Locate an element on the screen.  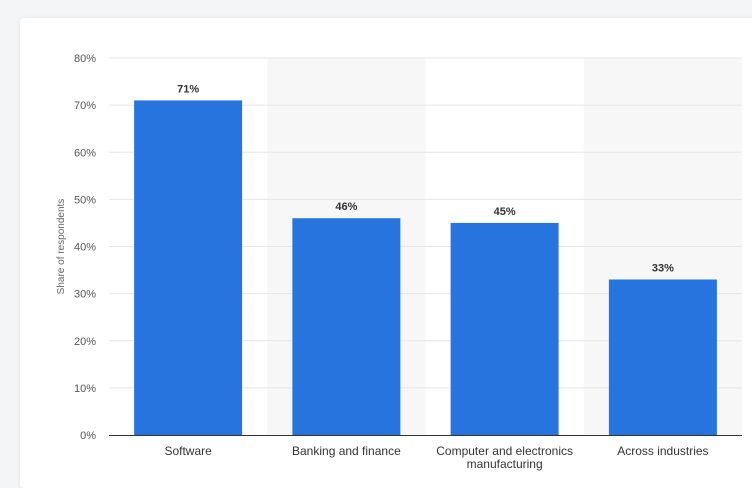
y-tick-label: 30% is located at coordinates (85, 295).